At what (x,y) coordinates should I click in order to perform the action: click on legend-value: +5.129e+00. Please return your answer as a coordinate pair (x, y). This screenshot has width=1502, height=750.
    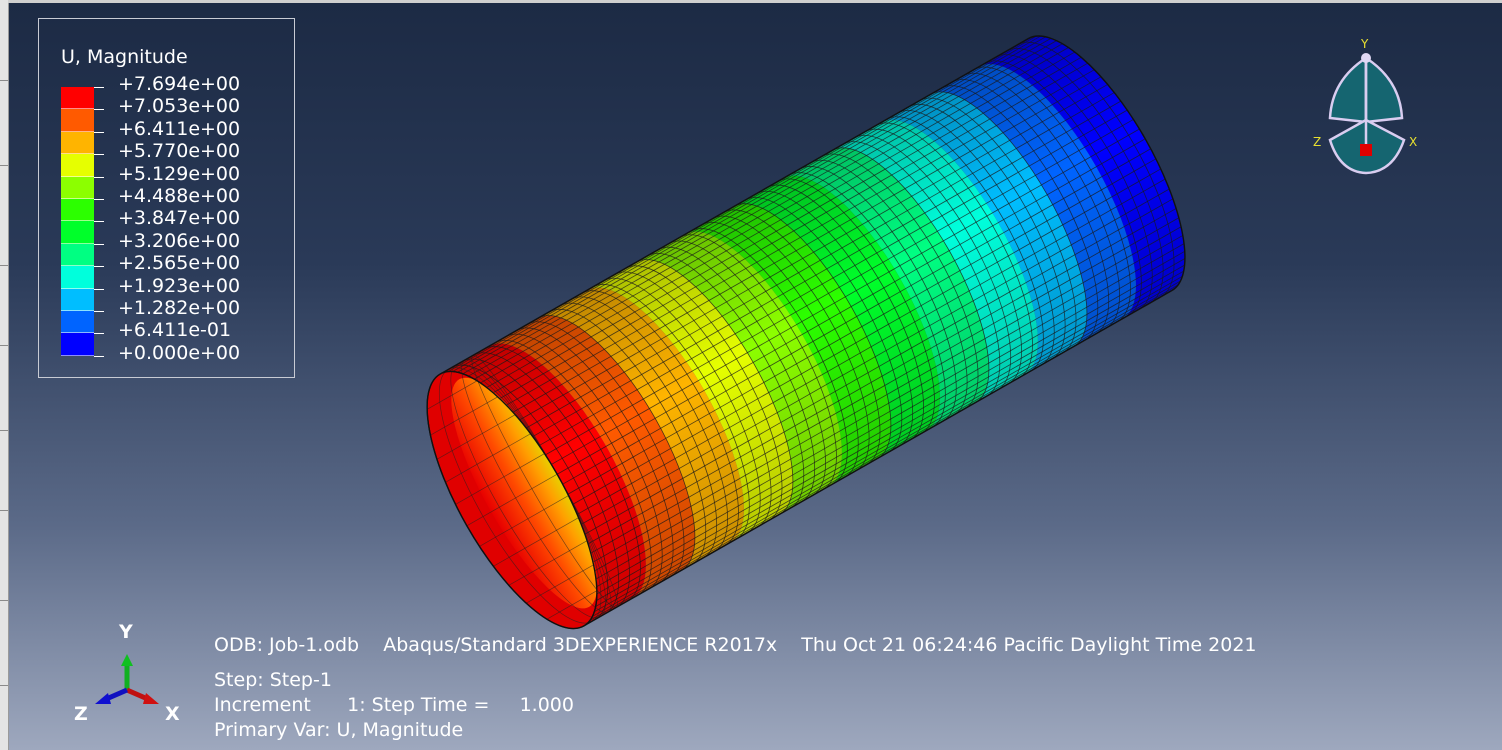
    Looking at the image, I should click on (179, 173).